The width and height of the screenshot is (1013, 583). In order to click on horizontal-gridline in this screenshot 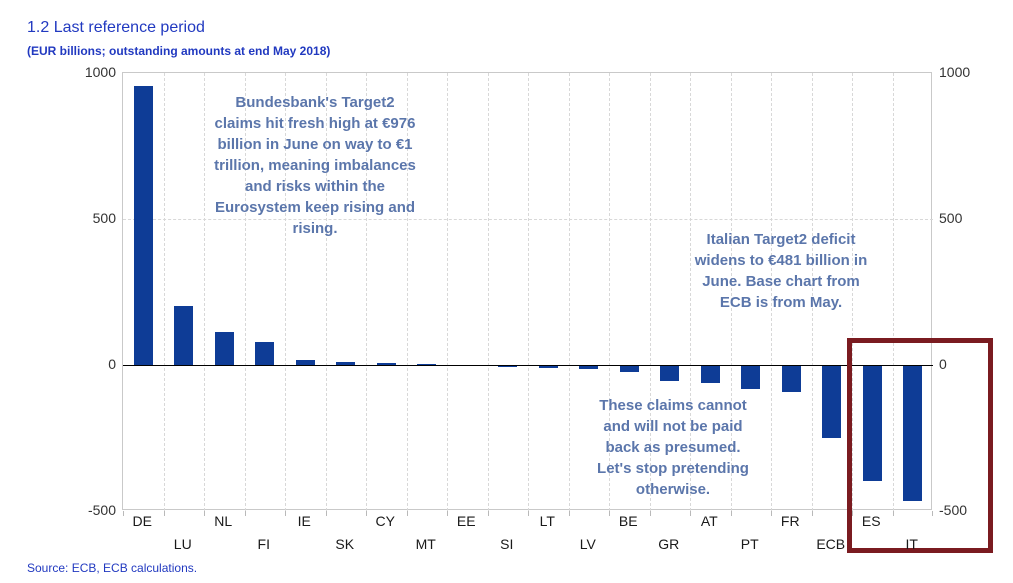, I will do `click(528, 219)`.